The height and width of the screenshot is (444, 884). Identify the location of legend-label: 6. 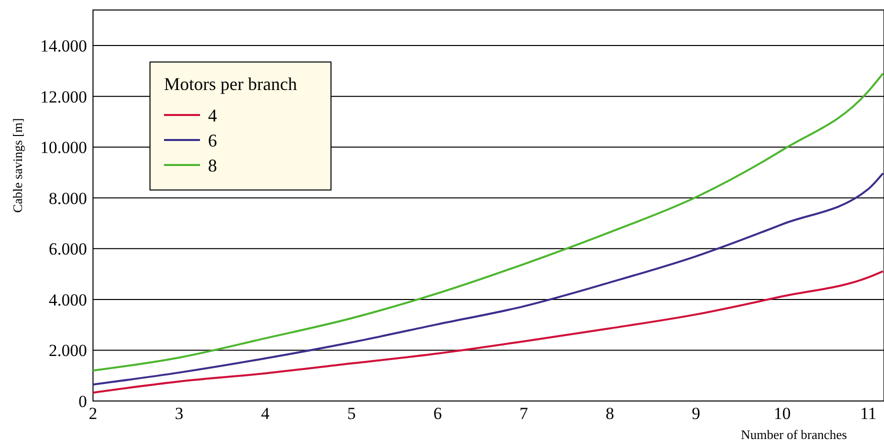
(212, 140).